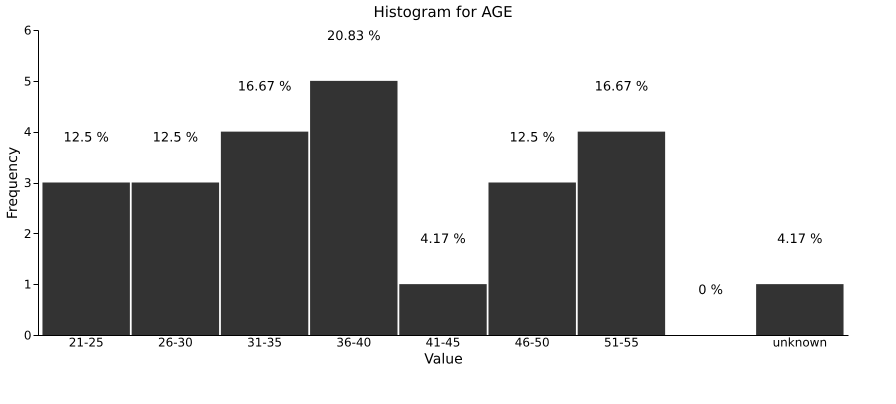 This screenshot has width=896, height=404. Describe the element at coordinates (354, 343) in the screenshot. I see `x-tick-label: 36-40` at that location.